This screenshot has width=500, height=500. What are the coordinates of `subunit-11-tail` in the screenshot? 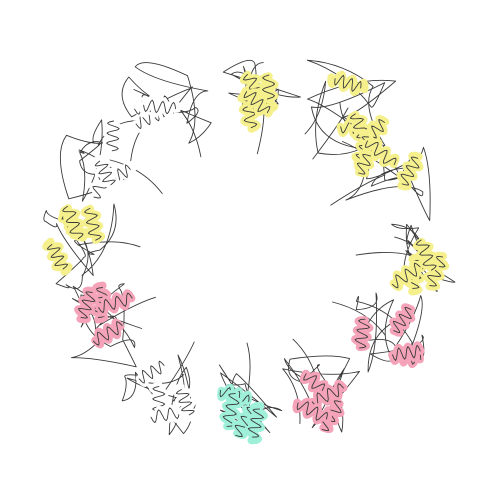 It's located at (136, 176).